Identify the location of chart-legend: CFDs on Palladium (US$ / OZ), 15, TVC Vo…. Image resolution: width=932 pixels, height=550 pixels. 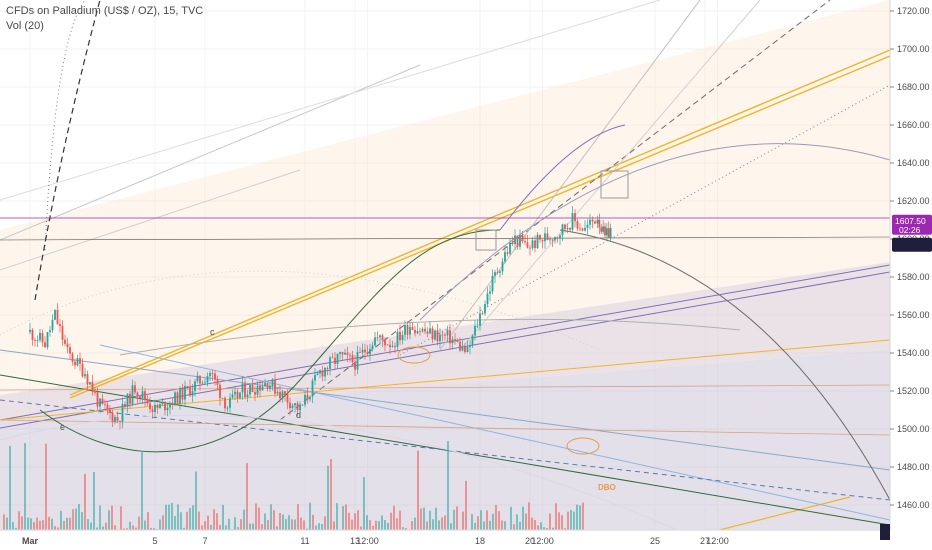
(104, 19).